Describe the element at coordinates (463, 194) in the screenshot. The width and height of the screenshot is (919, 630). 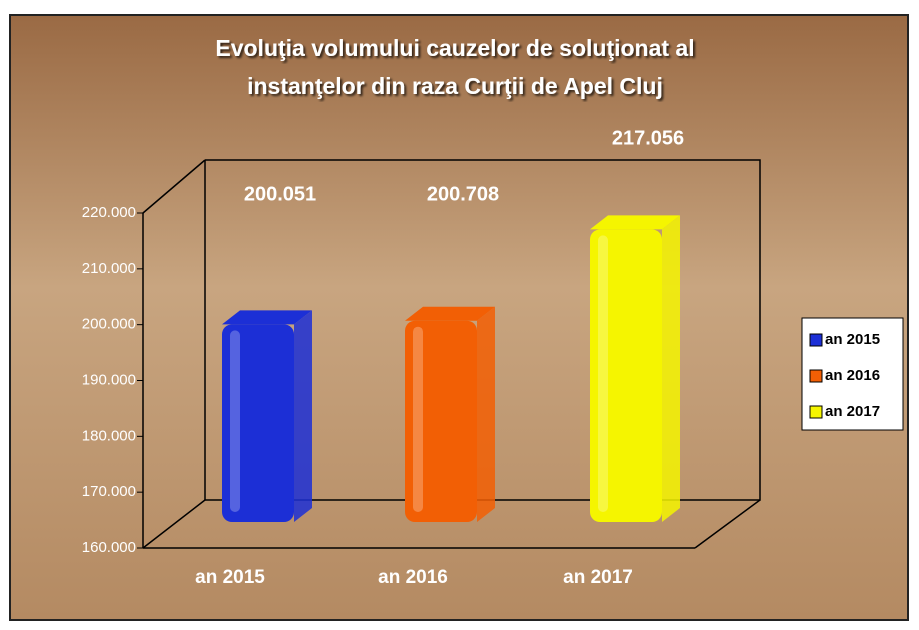
I see `value-label: 200.708` at that location.